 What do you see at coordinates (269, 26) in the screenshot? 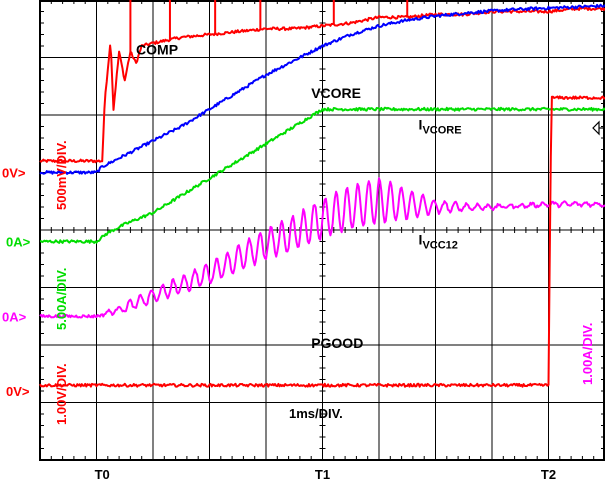
I see `comp-spikes` at bounding box center [269, 26].